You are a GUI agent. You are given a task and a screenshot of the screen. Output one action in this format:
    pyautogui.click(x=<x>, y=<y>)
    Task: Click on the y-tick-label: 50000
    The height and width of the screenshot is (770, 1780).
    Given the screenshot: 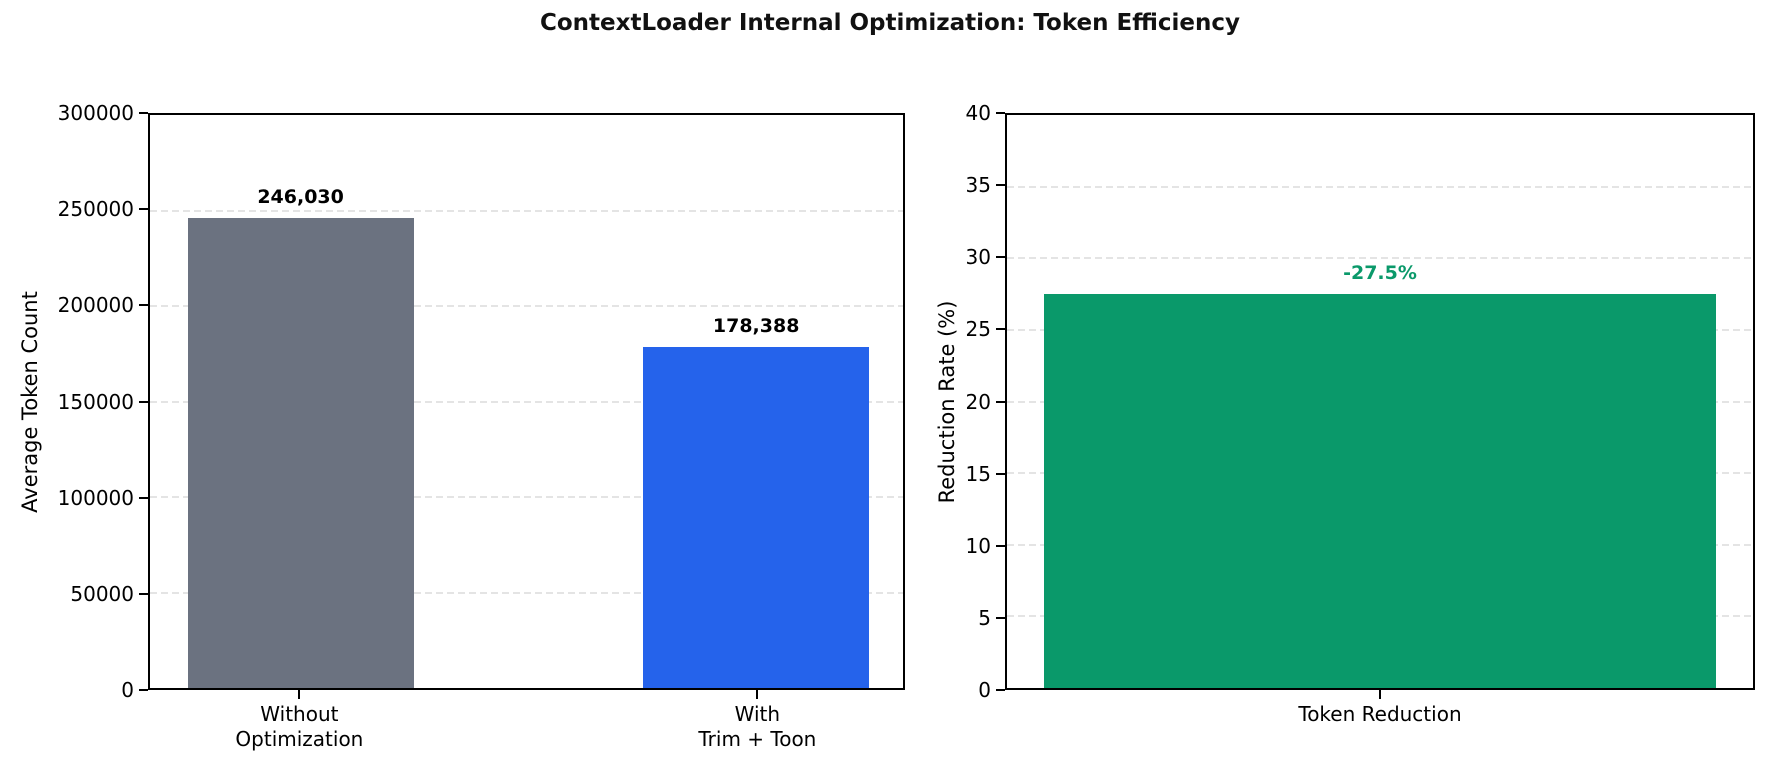 What is the action you would take?
    pyautogui.click(x=102, y=593)
    